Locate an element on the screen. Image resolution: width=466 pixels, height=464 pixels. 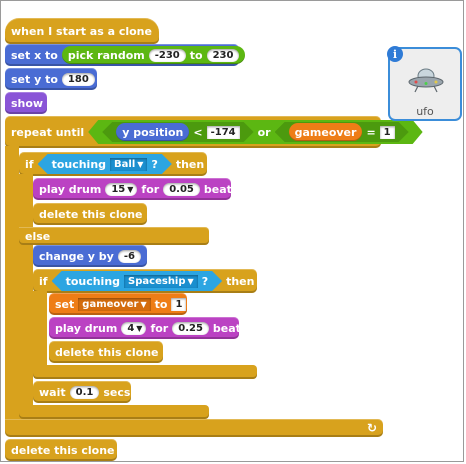
random-from-input: -230 is located at coordinates (167, 55).